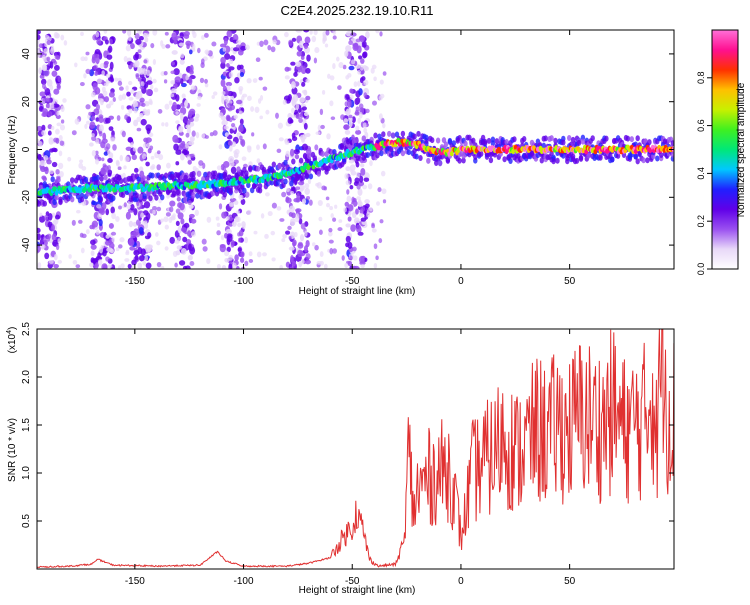  Describe the element at coordinates (570, 281) in the screenshot. I see `spectrogram-x-tick-label: 50` at that location.